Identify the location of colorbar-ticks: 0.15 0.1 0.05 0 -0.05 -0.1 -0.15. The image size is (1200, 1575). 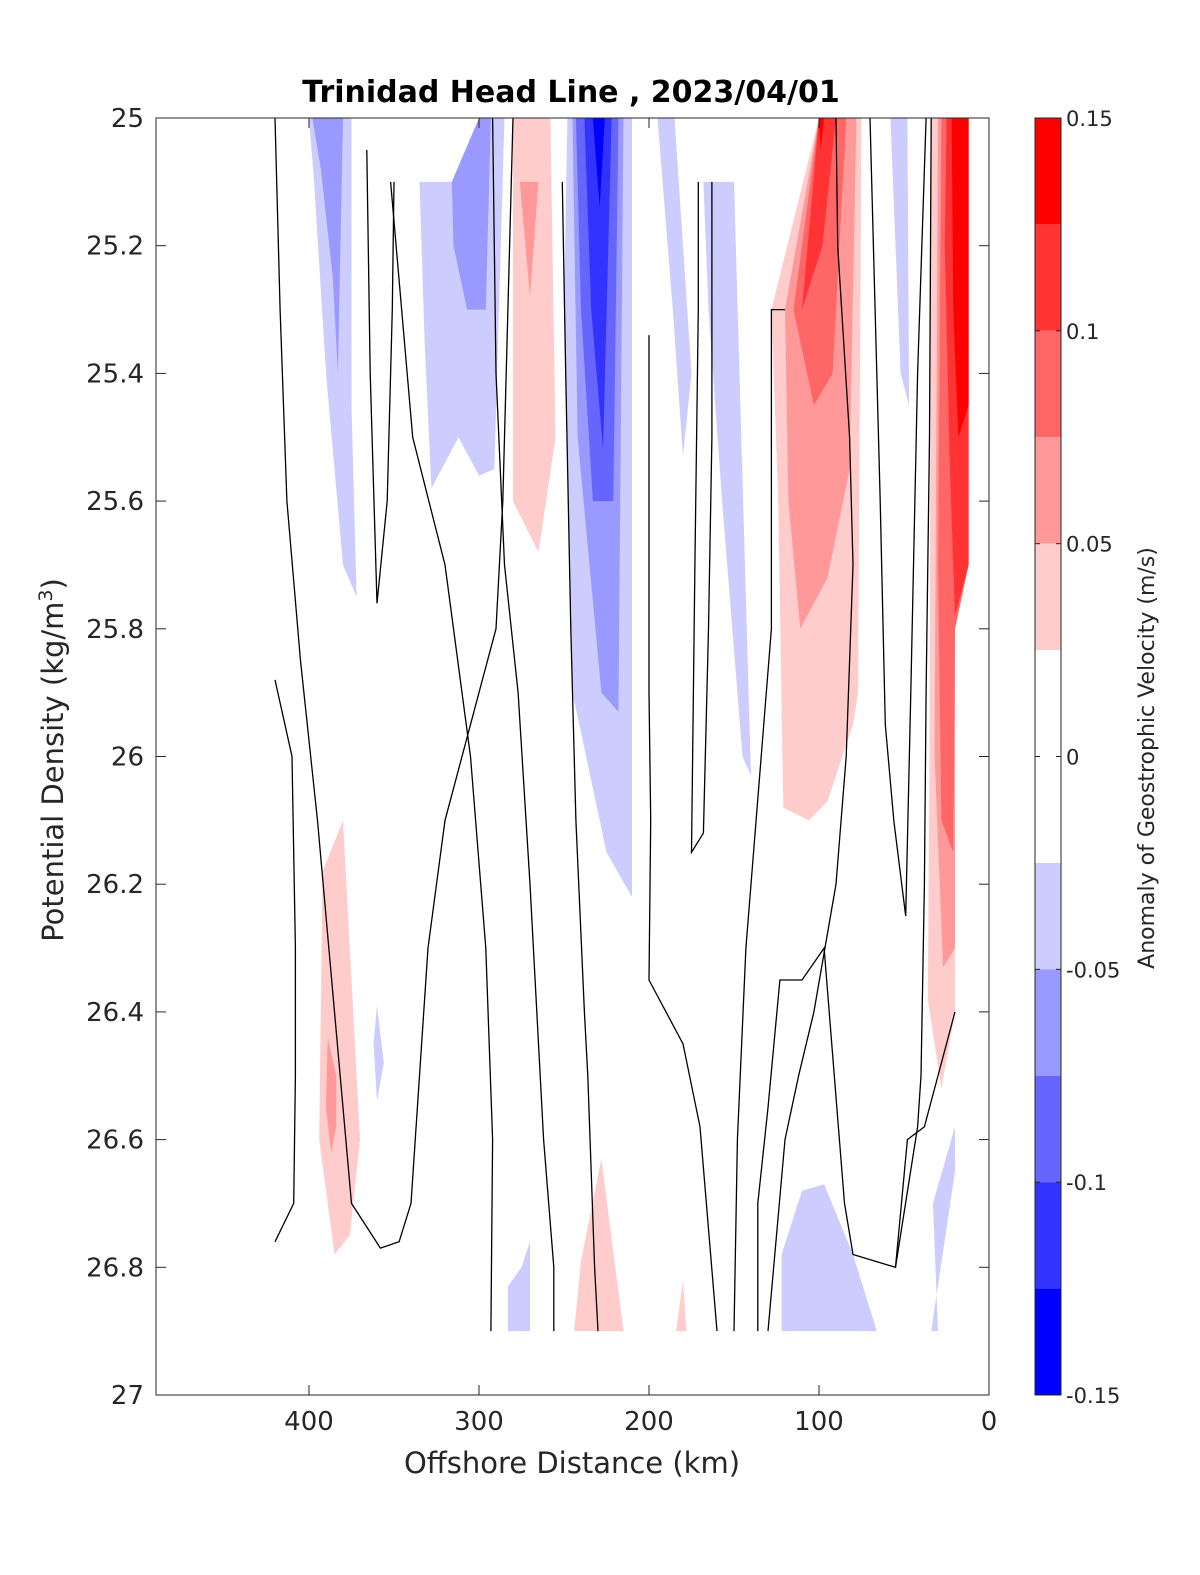
(1077, 757).